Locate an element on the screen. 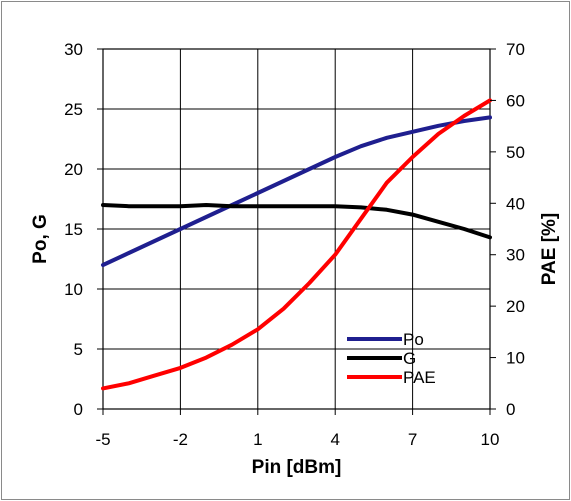  y-left-tick-label: 10 is located at coordinates (73, 289).